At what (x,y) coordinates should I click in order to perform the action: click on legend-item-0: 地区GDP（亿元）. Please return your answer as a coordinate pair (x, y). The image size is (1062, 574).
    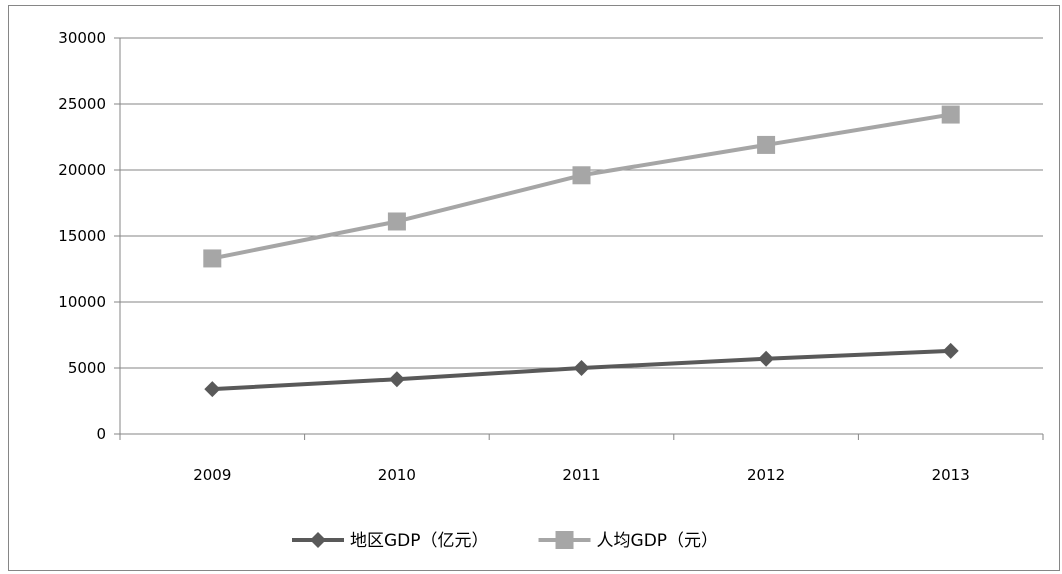
    Looking at the image, I should click on (390, 541).